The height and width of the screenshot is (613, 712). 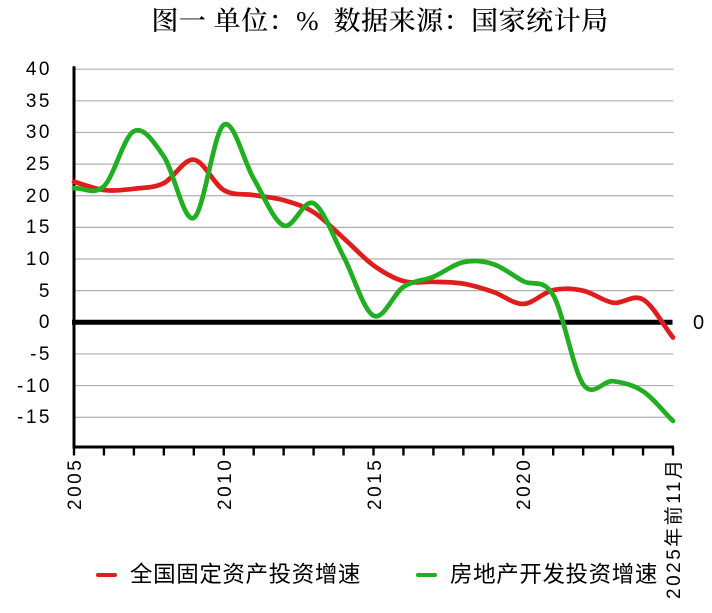 I want to click on y-axis-label: 5, so click(x=45, y=291).